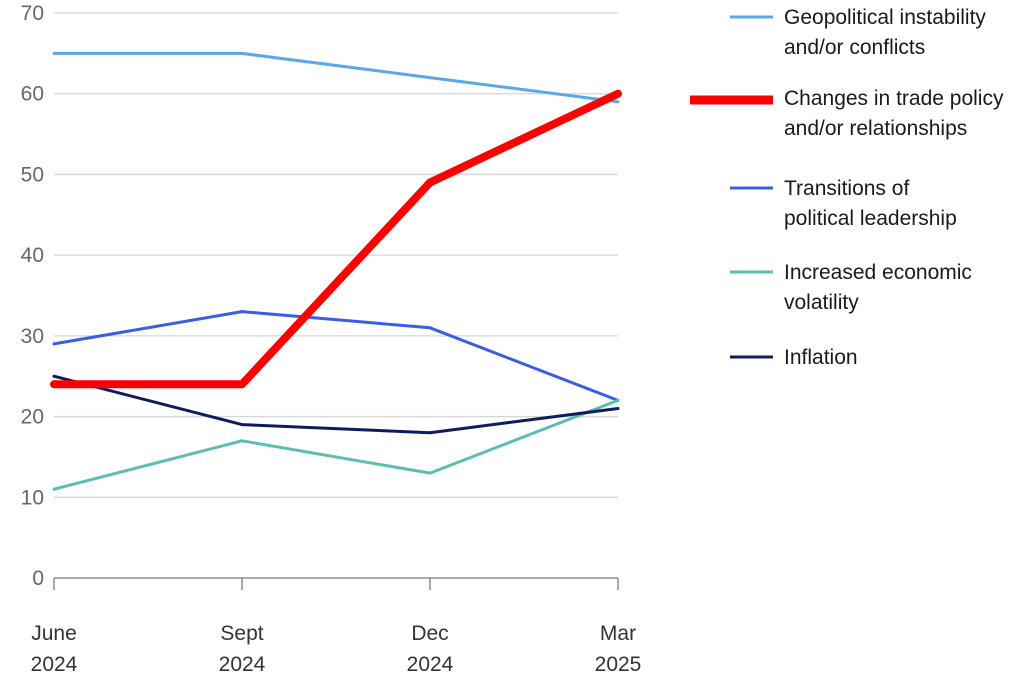  What do you see at coordinates (54, 648) in the screenshot?
I see `x-tick-label-june-2024: June 2024` at bounding box center [54, 648].